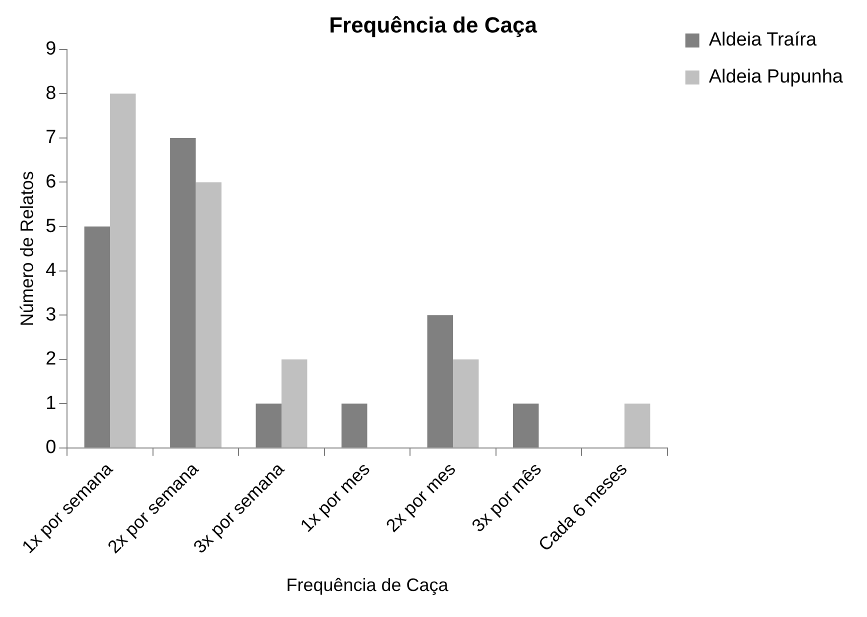 The width and height of the screenshot is (867, 617). Describe the element at coordinates (51, 93) in the screenshot. I see `y-tick-label: 8` at that location.